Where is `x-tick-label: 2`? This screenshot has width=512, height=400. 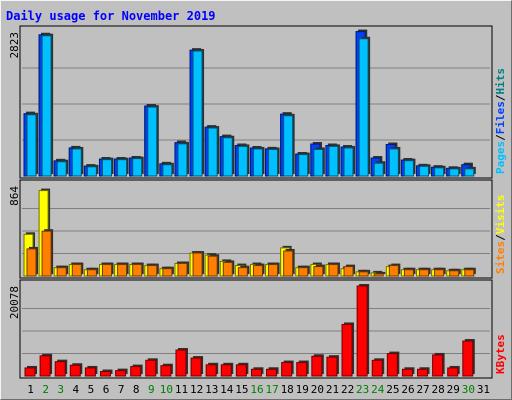
x-tick-label: 2 is located at coordinates (45, 389).